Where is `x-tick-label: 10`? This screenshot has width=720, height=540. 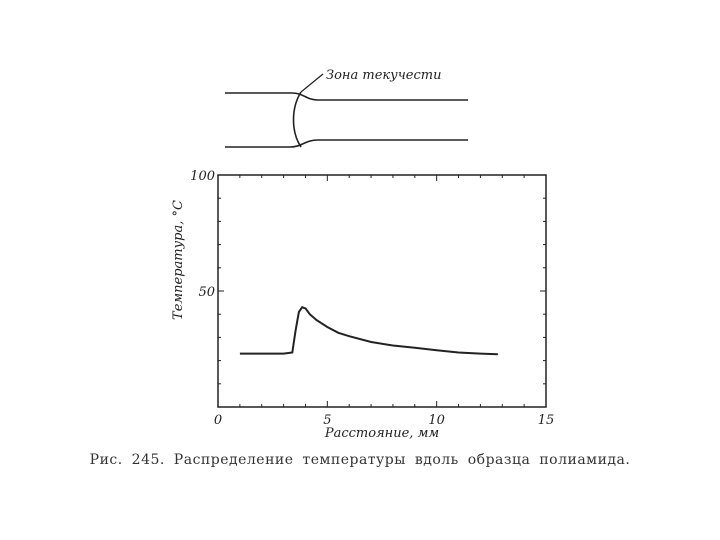
x-tick-label: 10 is located at coordinates (436, 420).